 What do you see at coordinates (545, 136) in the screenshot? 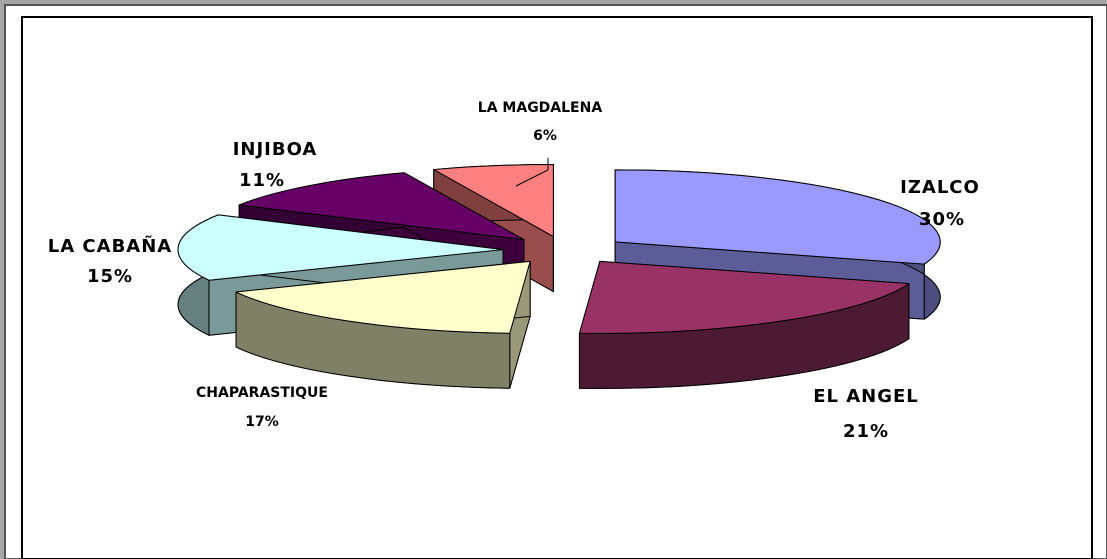
I see `data-label-value: 6%` at bounding box center [545, 136].